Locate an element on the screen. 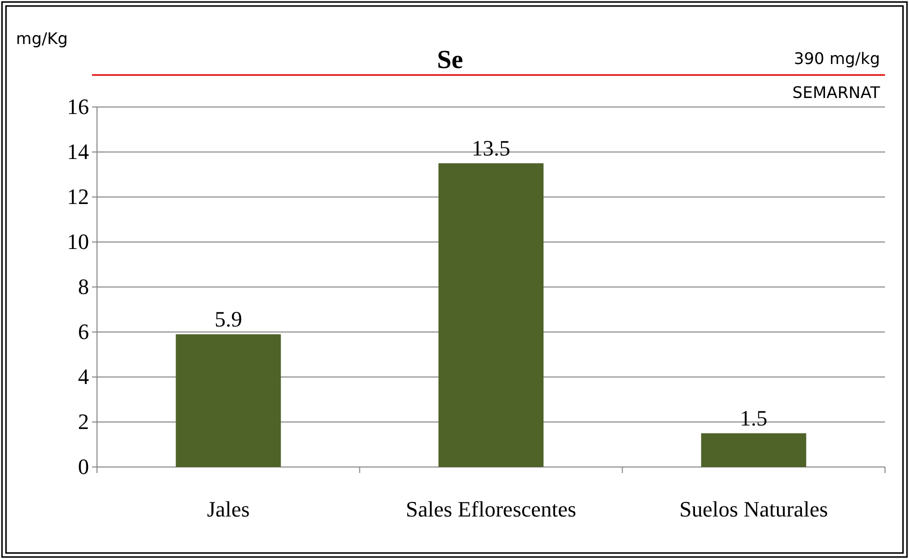  data-label: 1.5 is located at coordinates (754, 417).